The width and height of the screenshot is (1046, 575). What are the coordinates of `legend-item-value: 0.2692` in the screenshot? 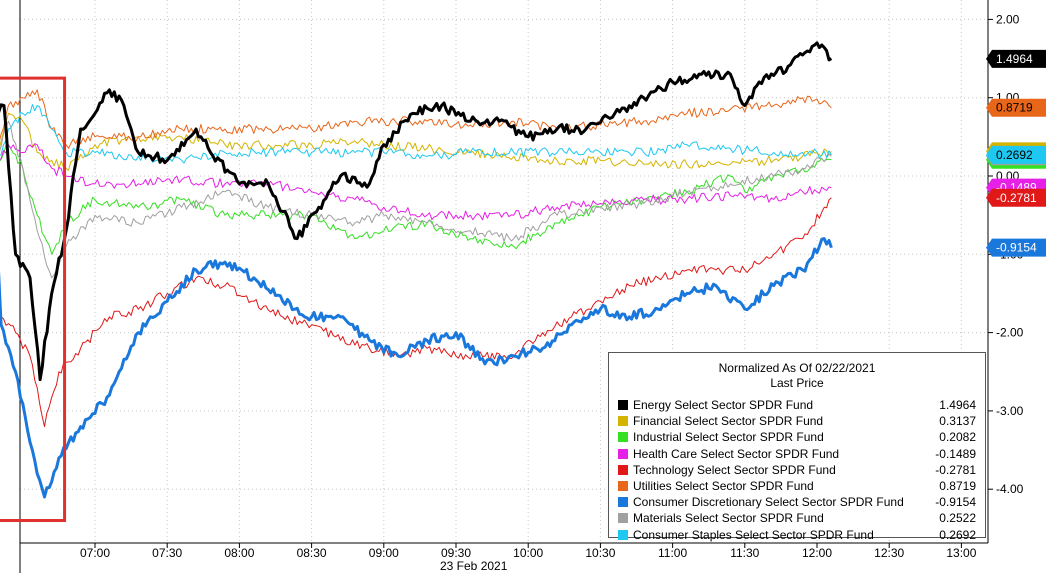 It's located at (957, 534).